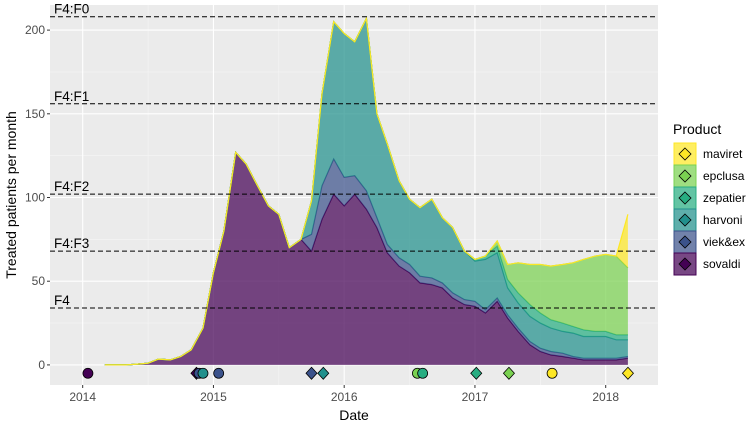  Describe the element at coordinates (605, 397) in the screenshot. I see `x-tick-label: 2018` at that location.